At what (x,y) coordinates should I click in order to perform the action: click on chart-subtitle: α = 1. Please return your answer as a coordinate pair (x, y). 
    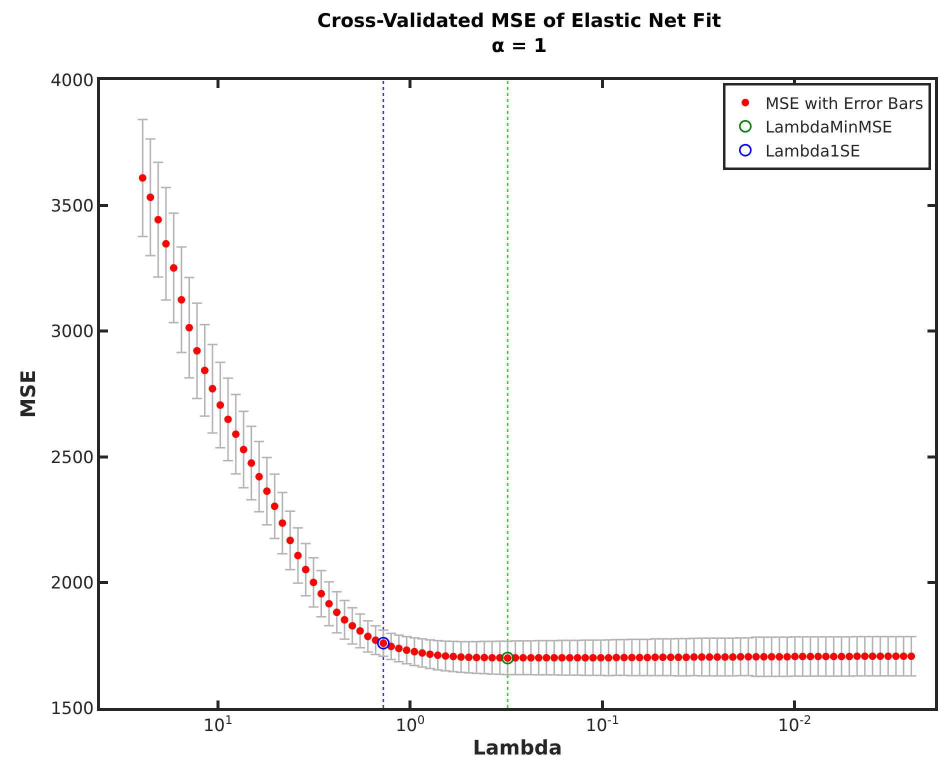
    Looking at the image, I should click on (519, 45).